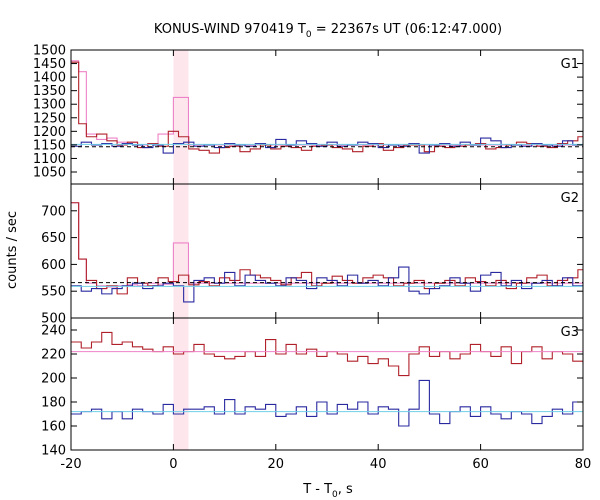  Describe the element at coordinates (49, 78) in the screenshot. I see `y-tick-label: 1400` at that location.